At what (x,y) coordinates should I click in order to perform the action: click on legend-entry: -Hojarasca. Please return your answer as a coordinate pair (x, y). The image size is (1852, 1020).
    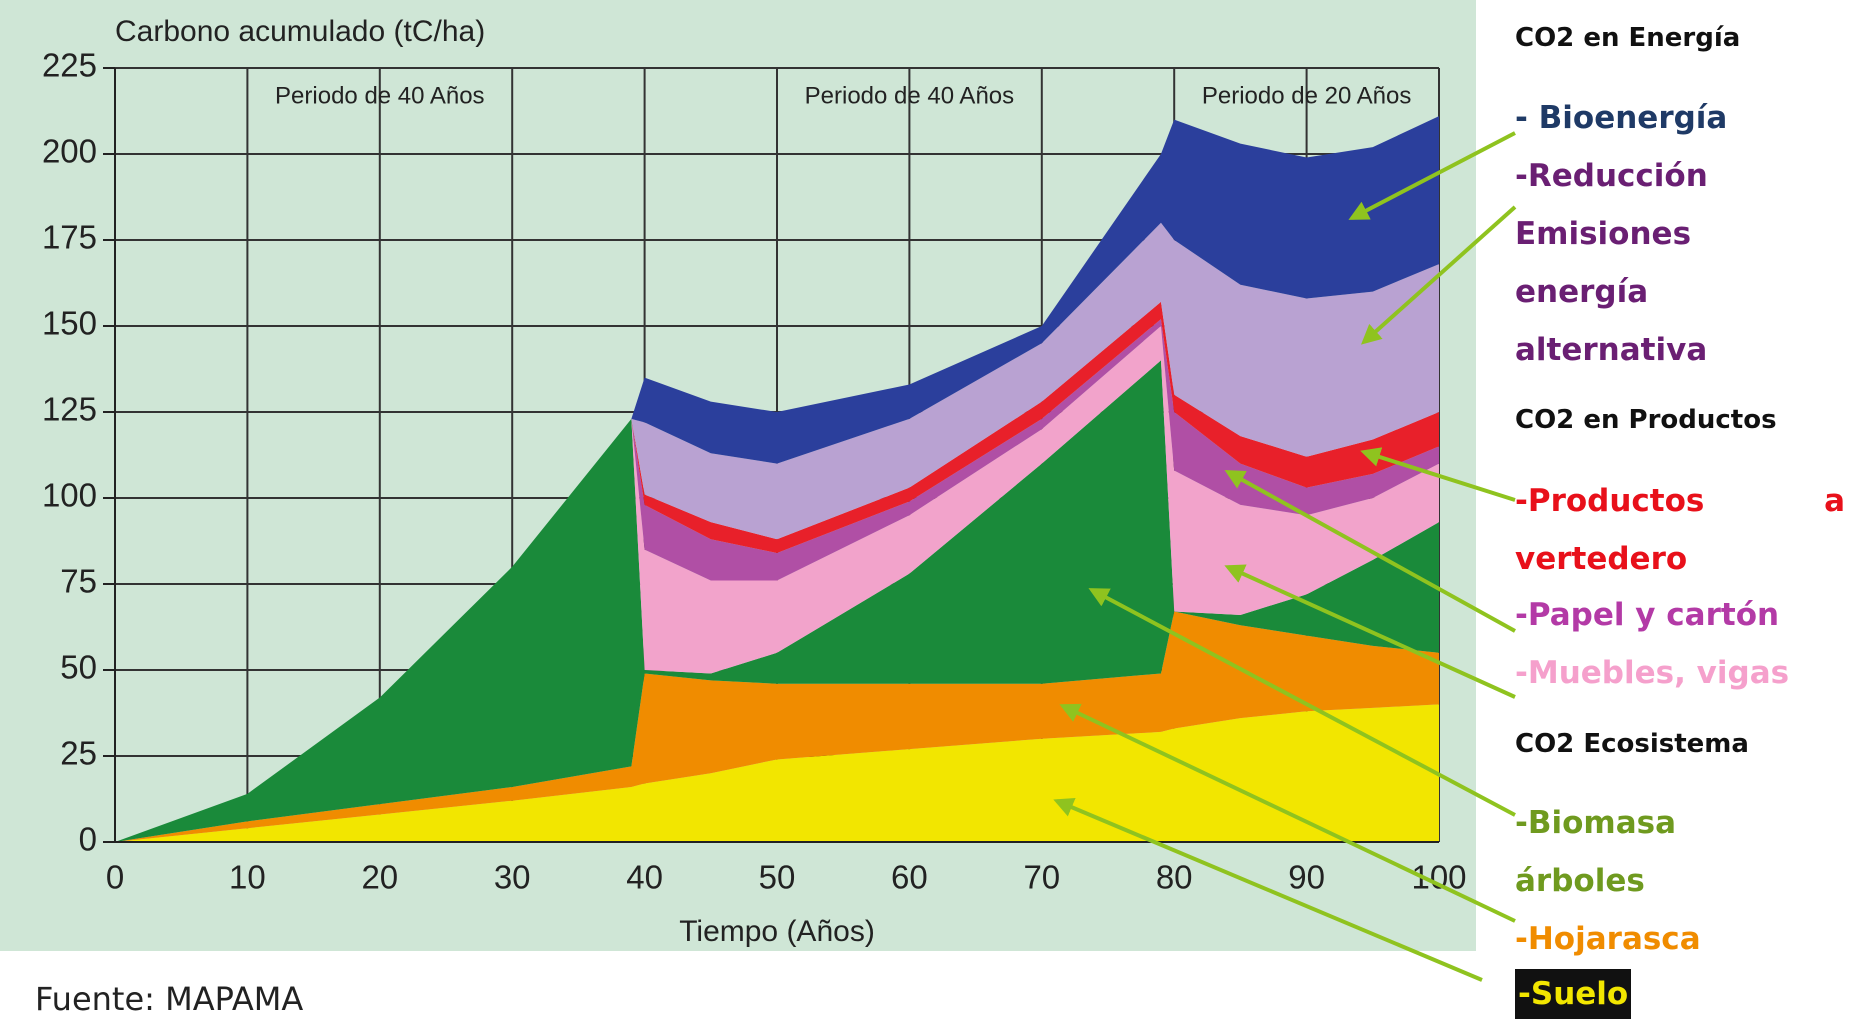
    Looking at the image, I should click on (1608, 939).